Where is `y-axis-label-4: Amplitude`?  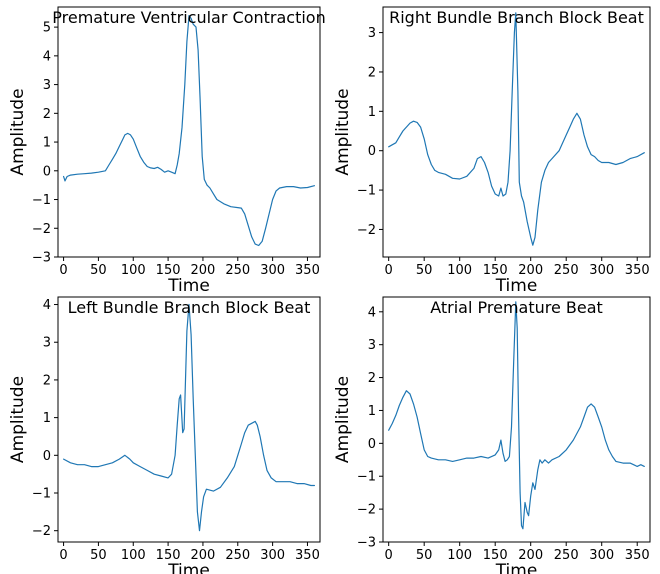
y-axis-label-4: Amplitude is located at coordinates (343, 419).